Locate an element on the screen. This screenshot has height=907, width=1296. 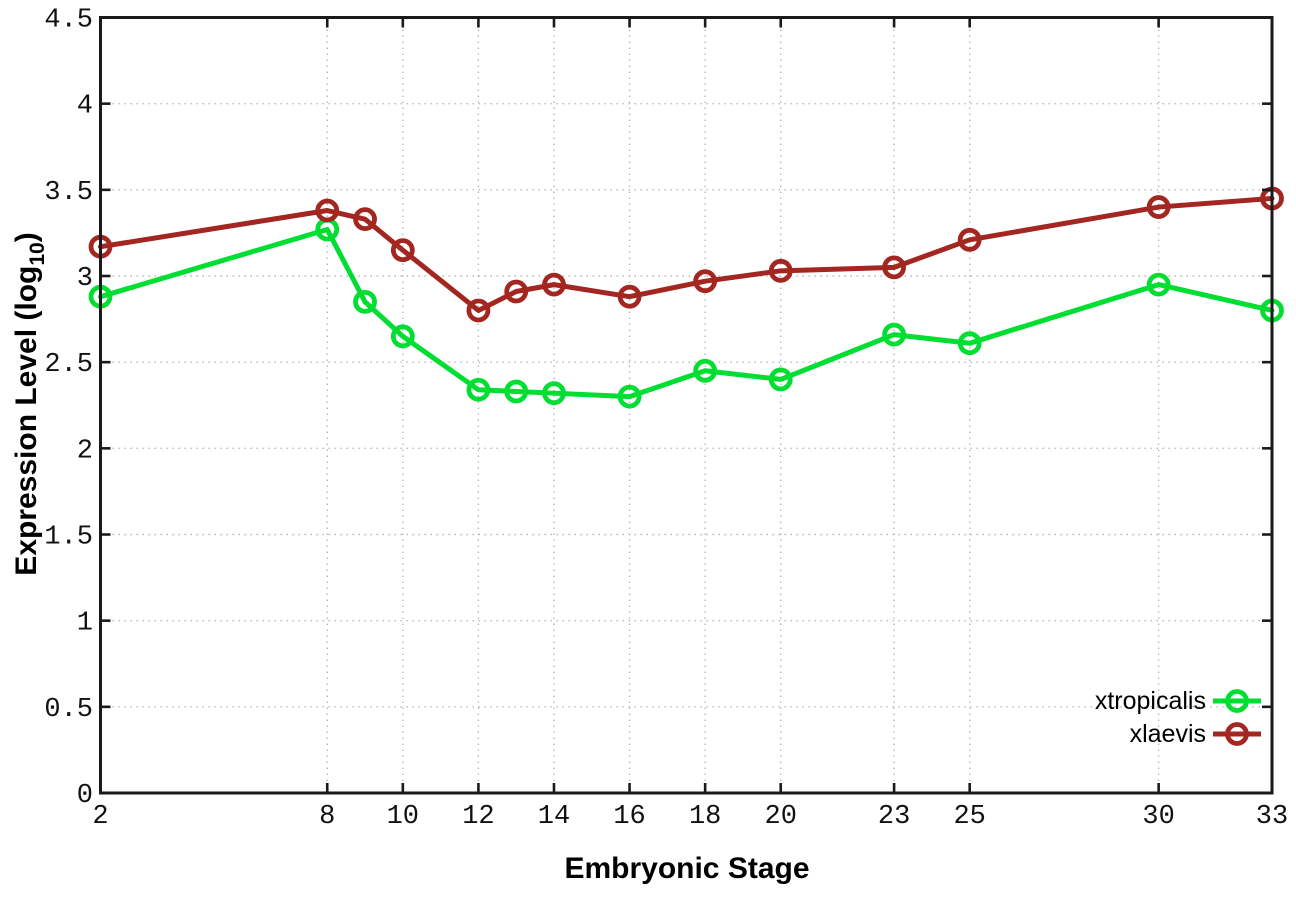
x-tick-label-18: 18 is located at coordinates (705, 817).